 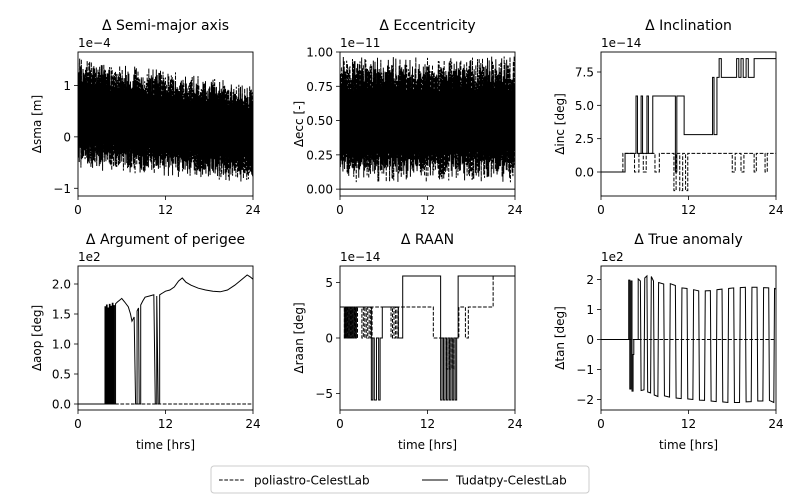 I want to click on y-tick-label: 7.5, so click(x=584, y=73).